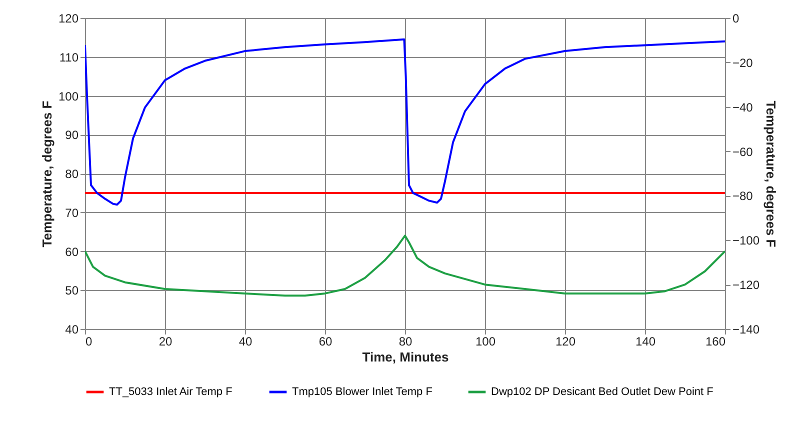 The image size is (807, 442). What do you see at coordinates (746, 285) in the screenshot?
I see `y2-tick-label: −120` at bounding box center [746, 285].